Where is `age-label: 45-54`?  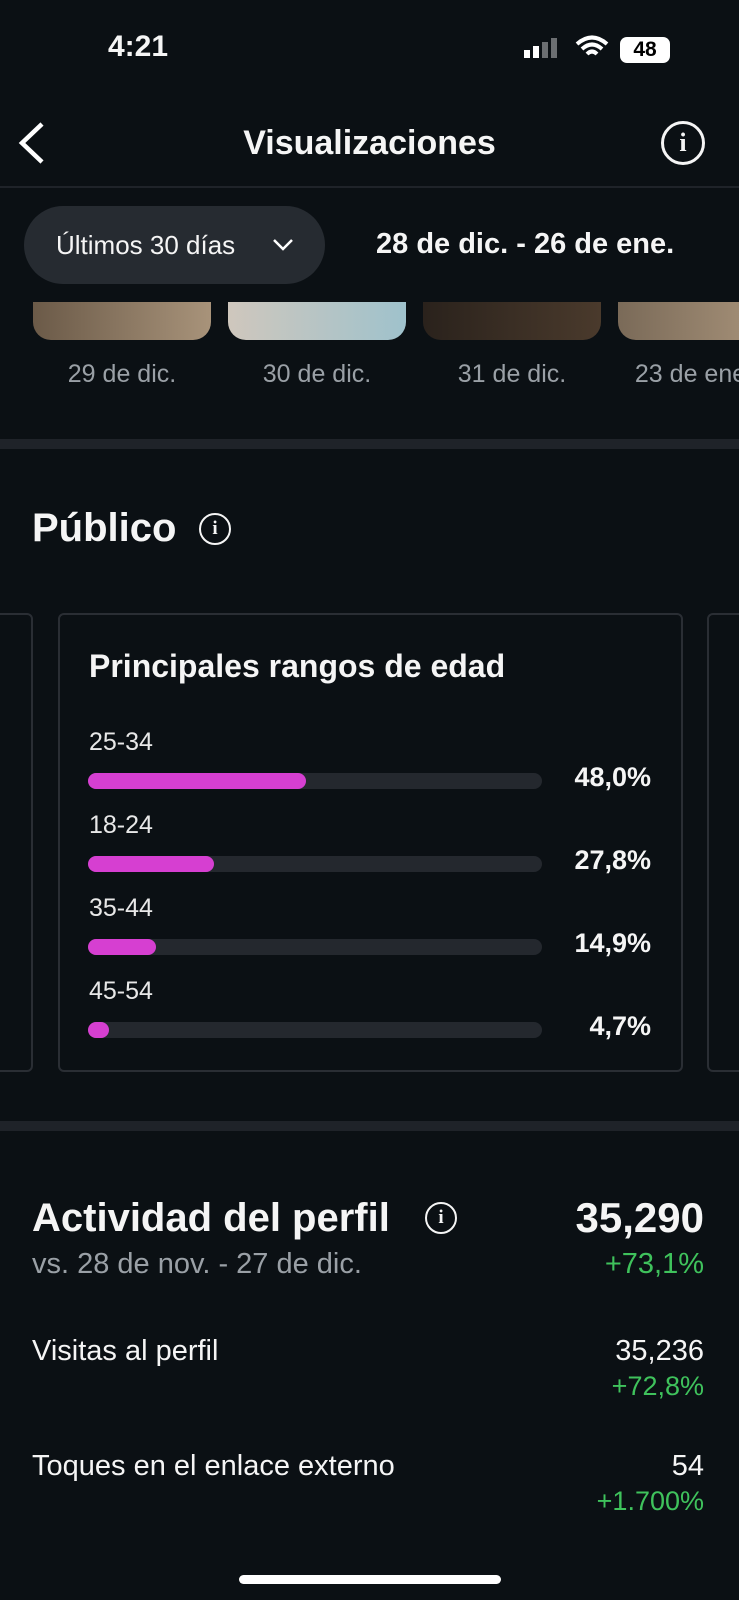 age-label: 45-54 is located at coordinates (121, 991).